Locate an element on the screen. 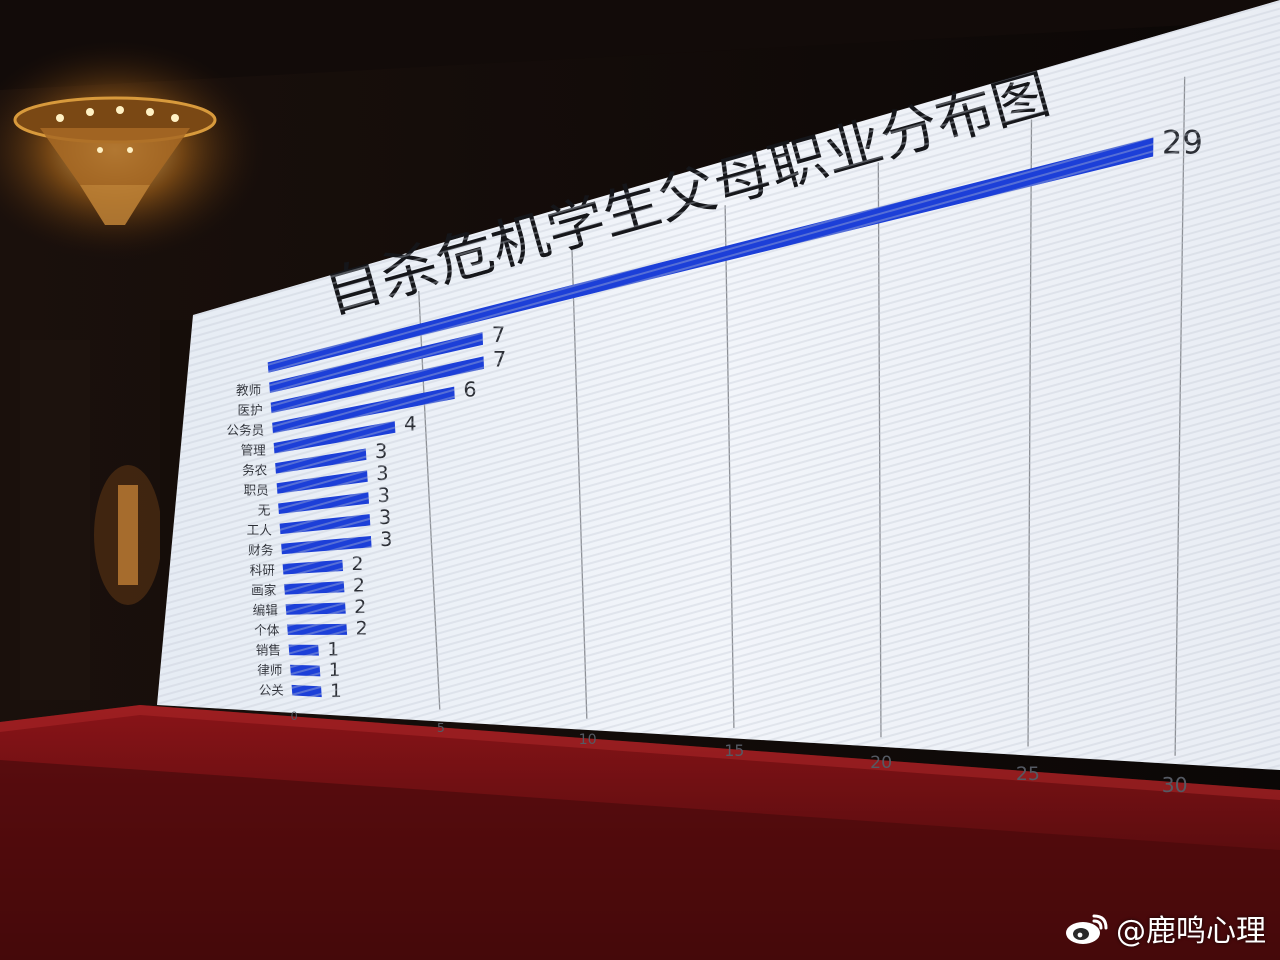 Image resolution: width=1280 pixels, height=960 pixels. category-label: 教师 is located at coordinates (248, 389).